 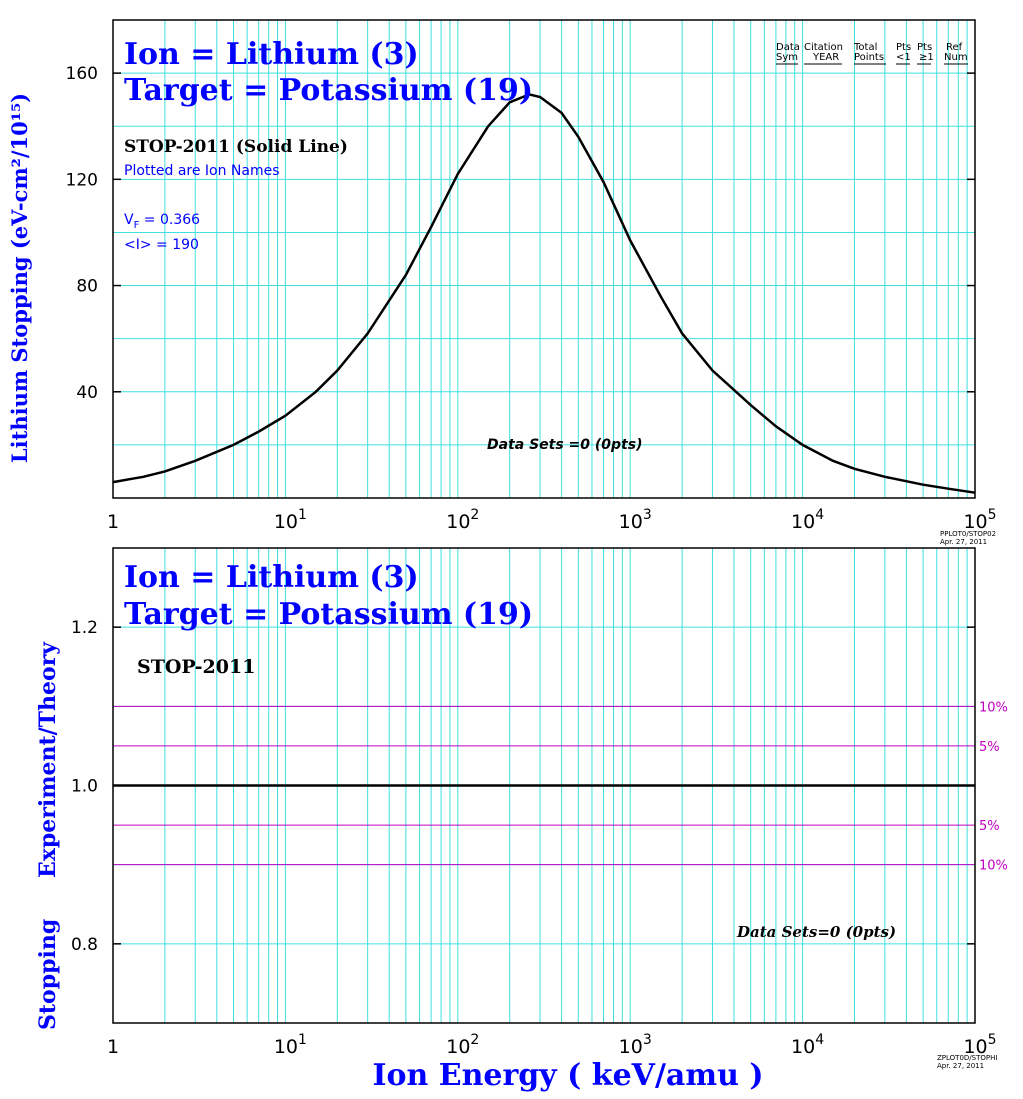 I want to click on vf-subscript: F, so click(x=137, y=225).